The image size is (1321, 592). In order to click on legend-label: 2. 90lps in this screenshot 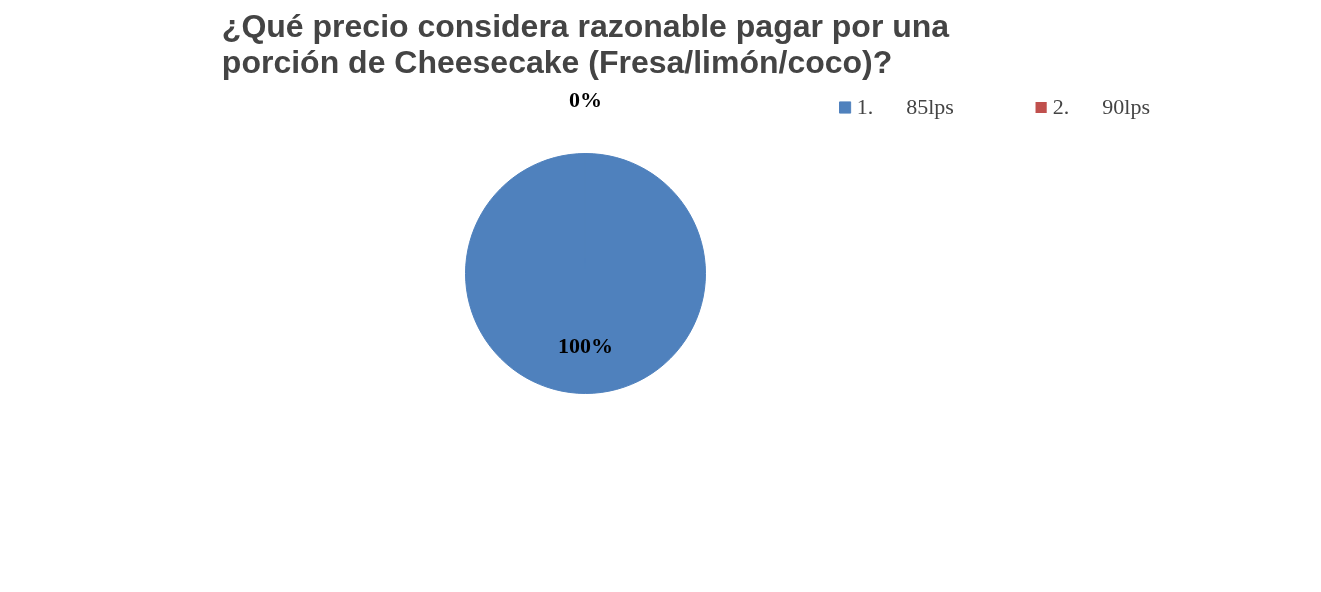, I will do `click(1101, 107)`.